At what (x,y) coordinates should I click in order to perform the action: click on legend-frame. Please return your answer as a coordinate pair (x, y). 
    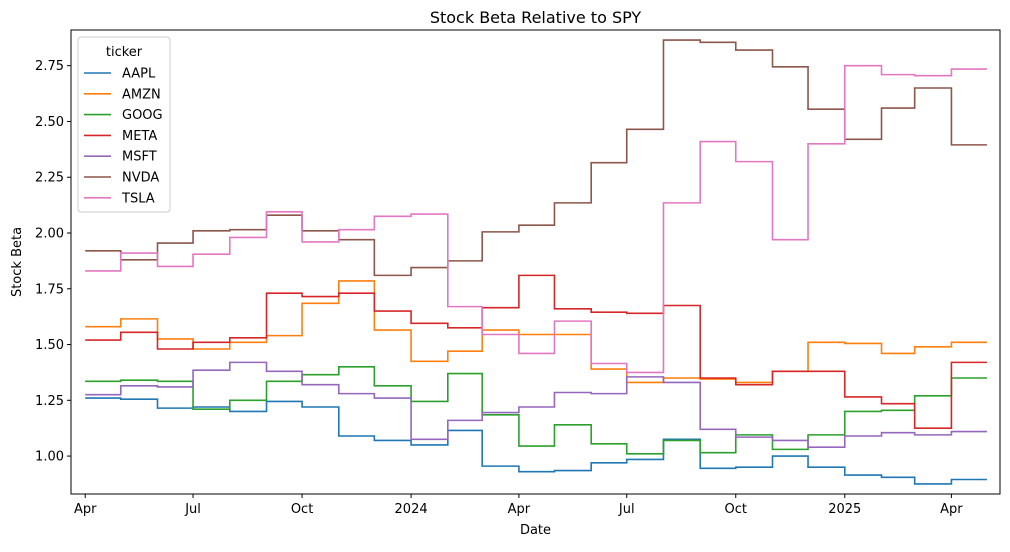
    Looking at the image, I should click on (124, 124).